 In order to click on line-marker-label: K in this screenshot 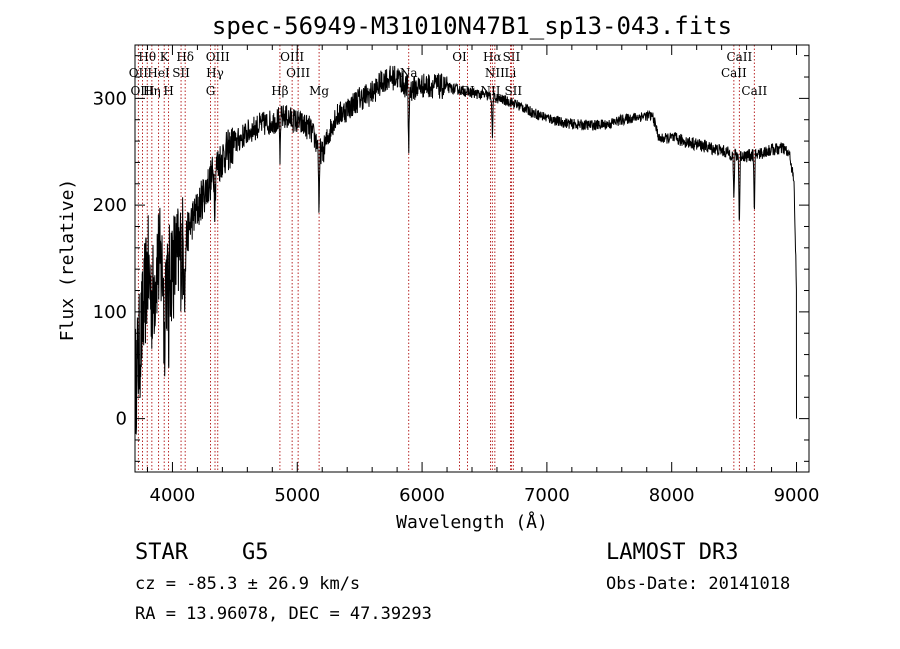, I will do `click(165, 57)`.